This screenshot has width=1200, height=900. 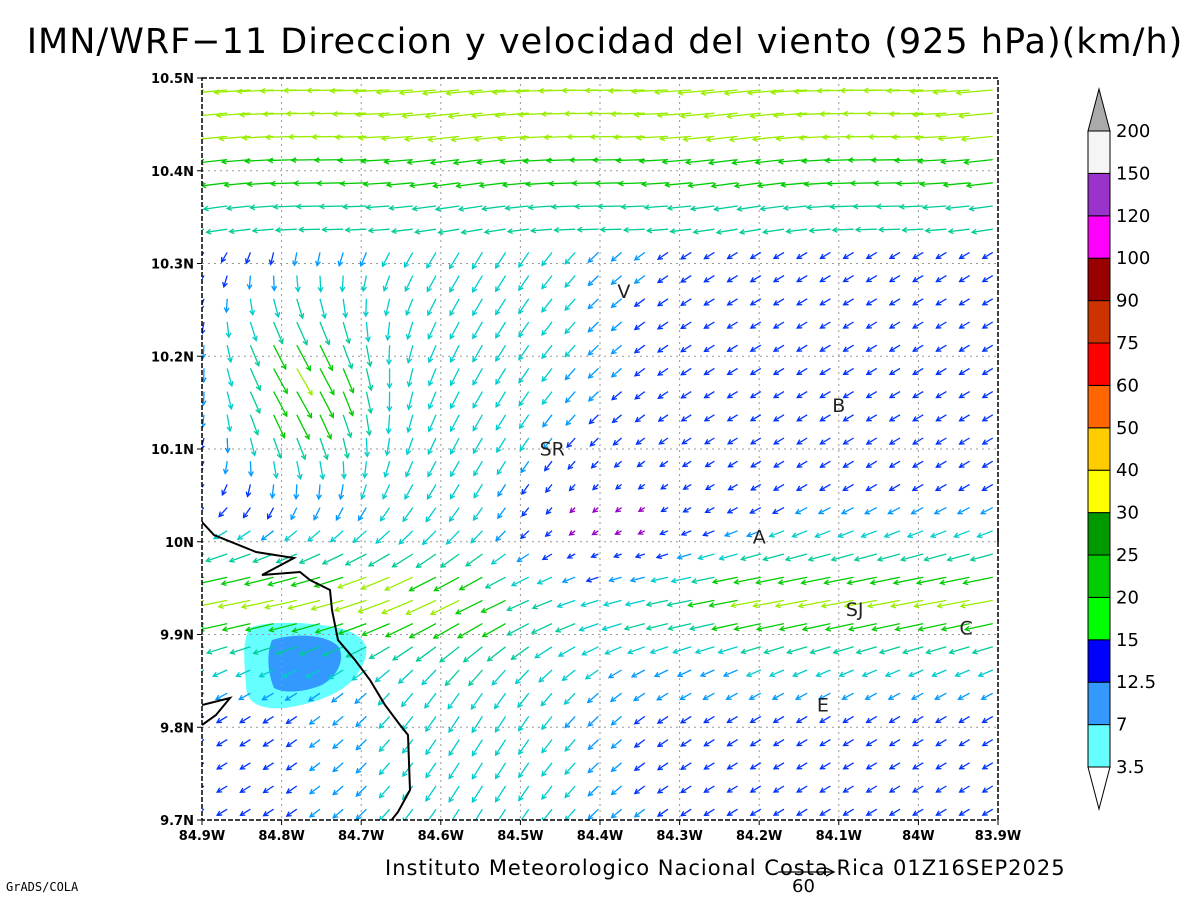 I want to click on coastline-line, so click(x=307, y=670).